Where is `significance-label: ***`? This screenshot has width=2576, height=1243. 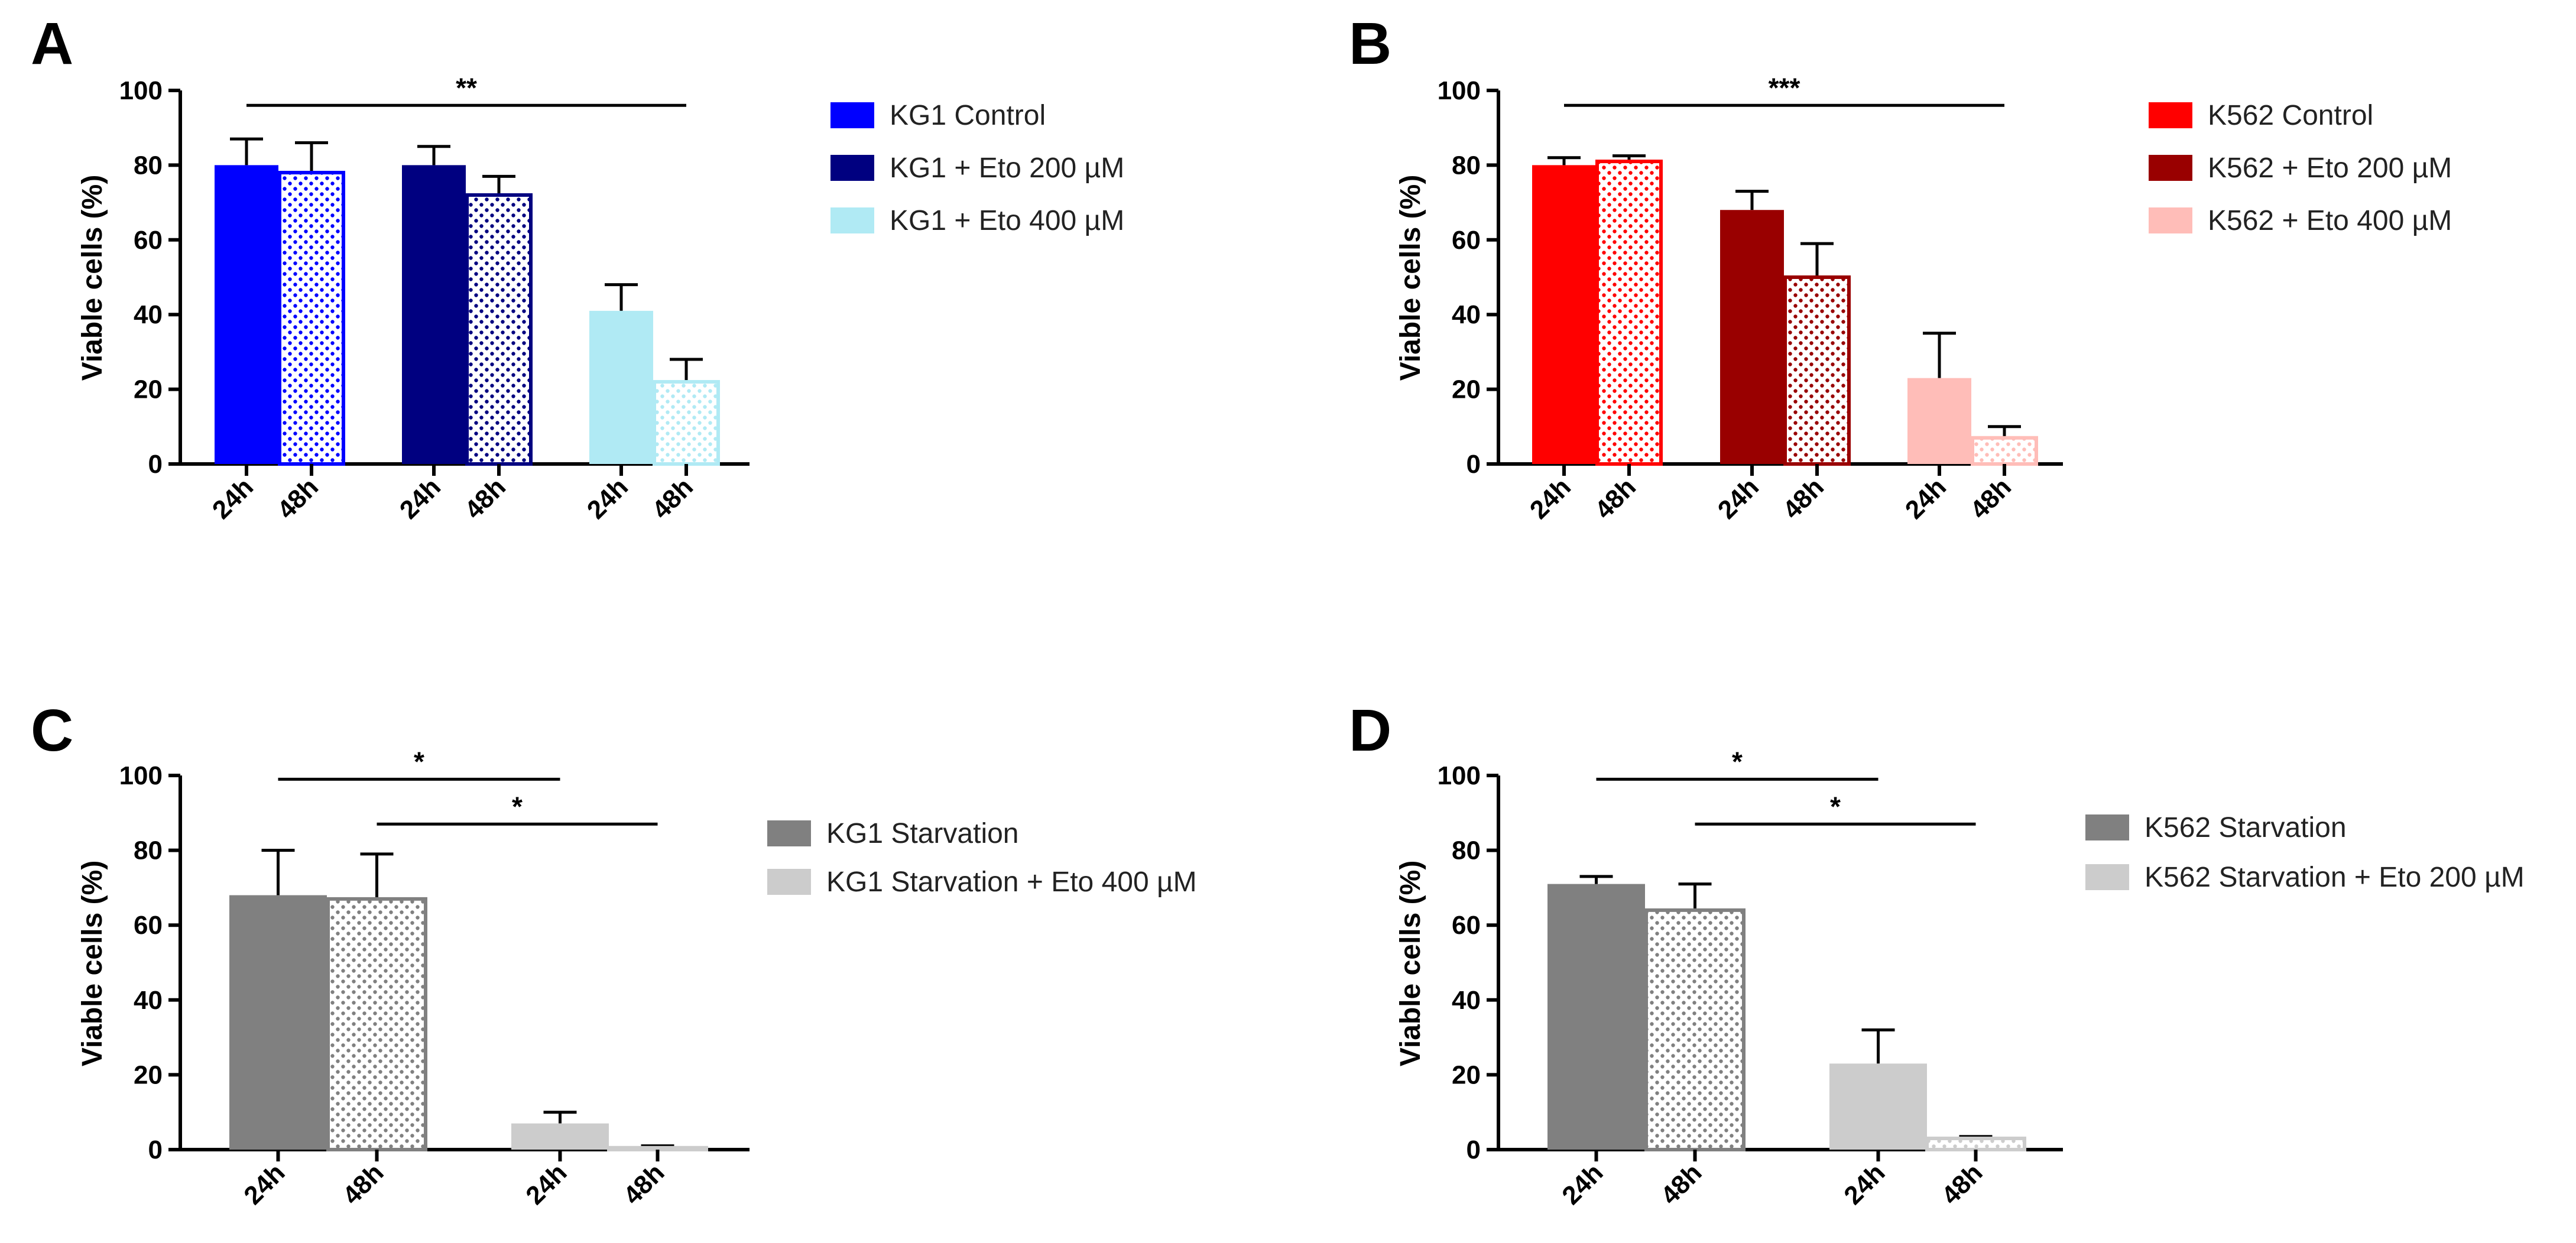 significance-label: *** is located at coordinates (1784, 87).